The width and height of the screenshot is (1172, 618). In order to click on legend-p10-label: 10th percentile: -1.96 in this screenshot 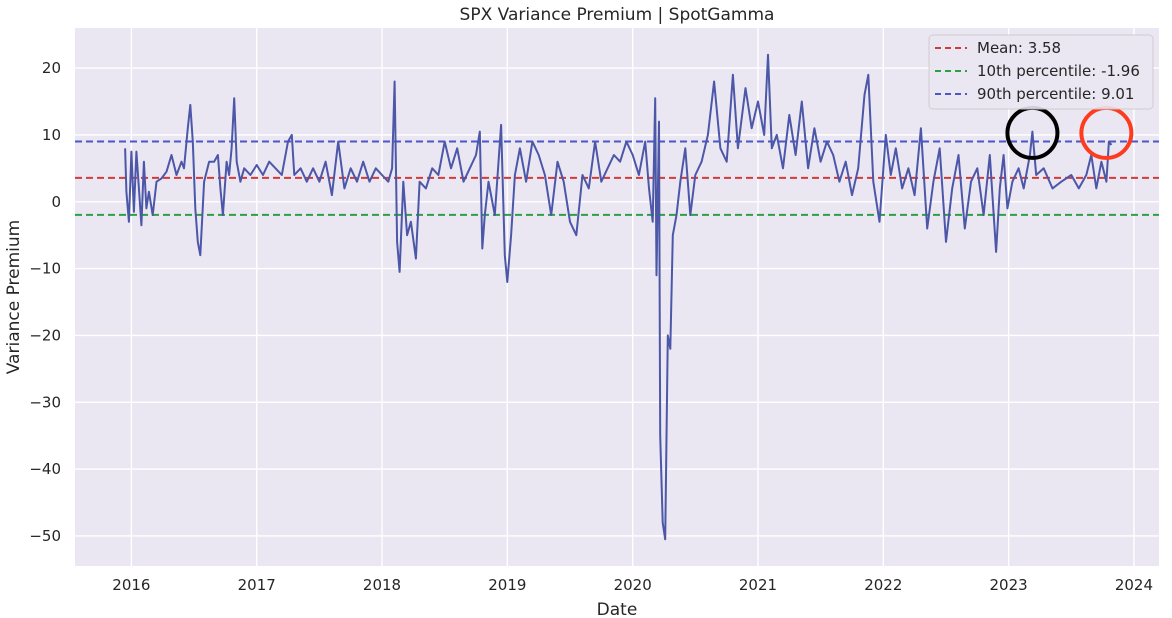, I will do `click(1058, 71)`.